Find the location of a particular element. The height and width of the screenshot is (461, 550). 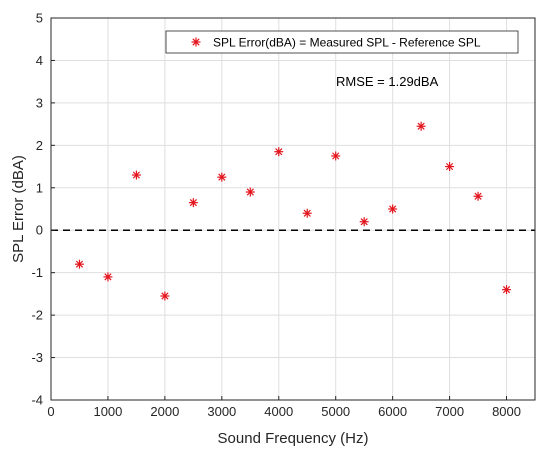

x-tick-label: 2000 is located at coordinates (164, 411).